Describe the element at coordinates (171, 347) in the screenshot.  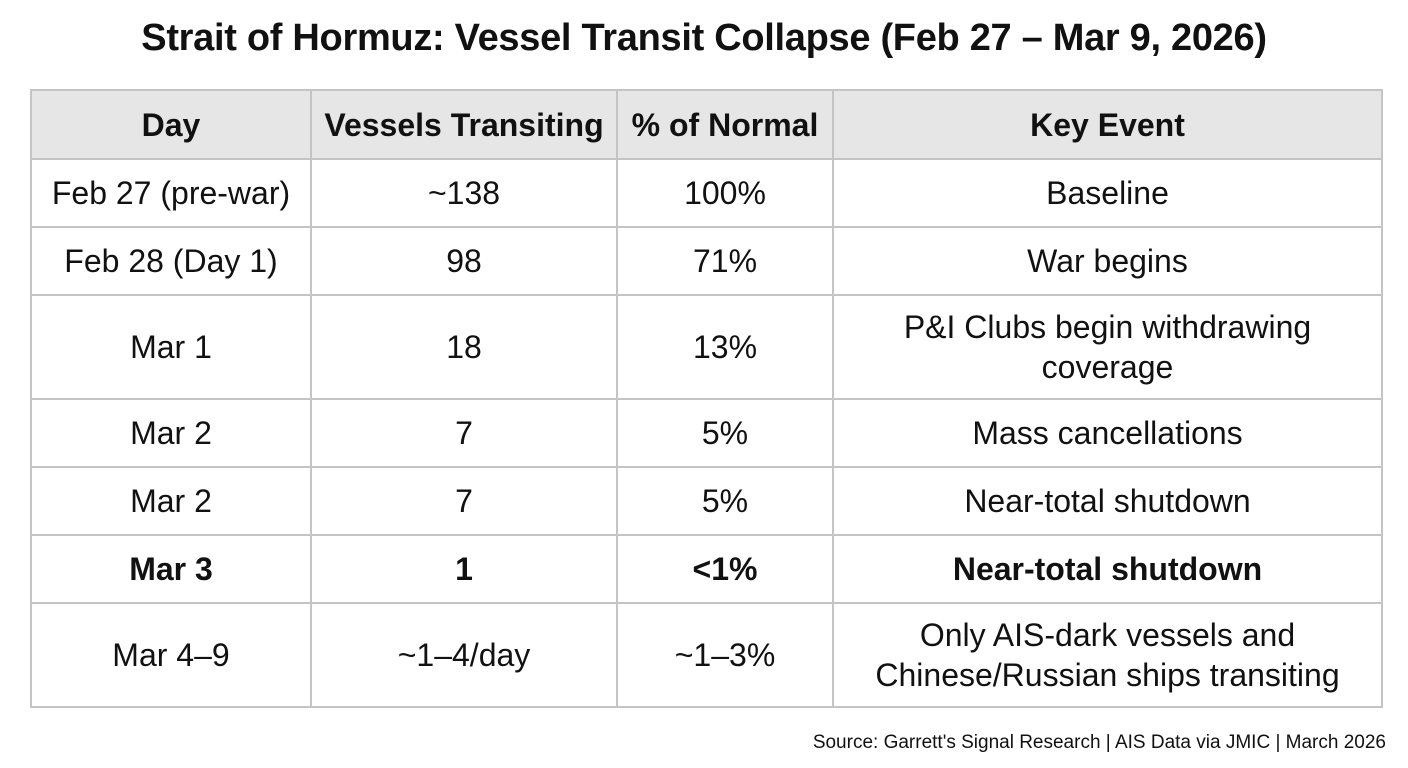
I see `cell-day: Mar 1` at that location.